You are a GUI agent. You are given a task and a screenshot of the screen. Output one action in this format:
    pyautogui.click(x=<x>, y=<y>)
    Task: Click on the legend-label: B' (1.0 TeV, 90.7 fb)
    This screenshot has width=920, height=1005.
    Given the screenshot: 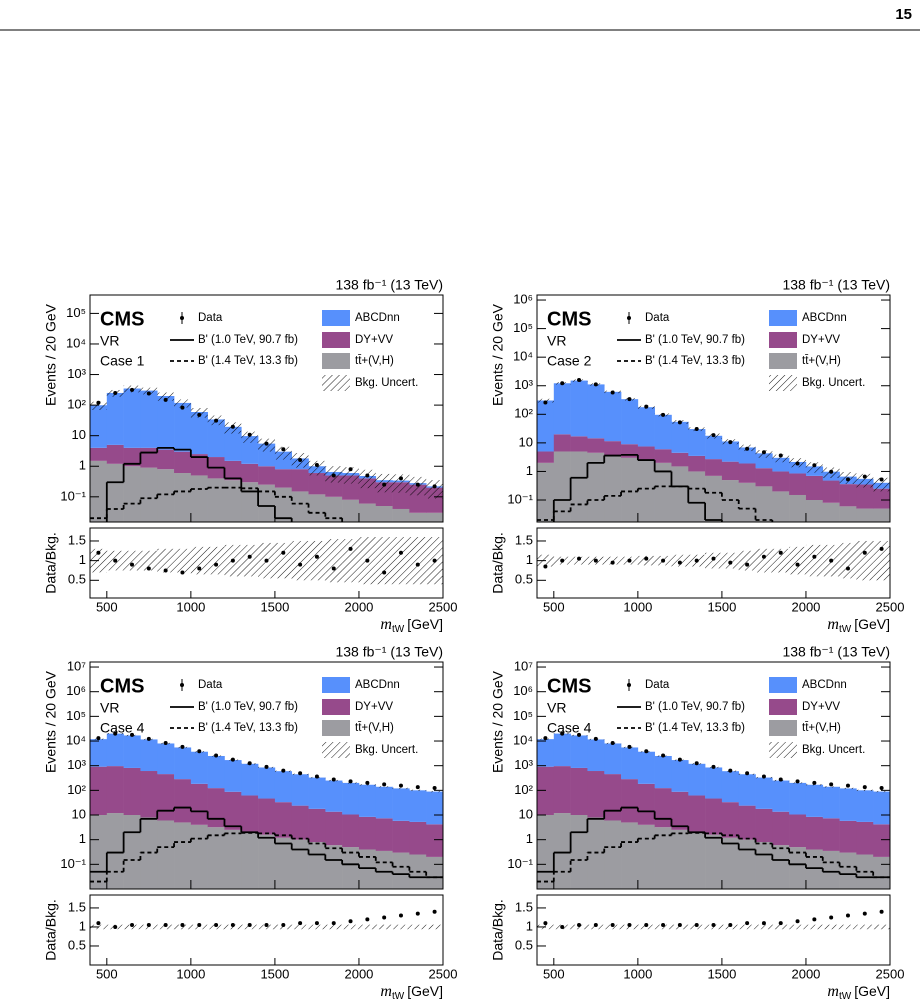 What is the action you would take?
    pyautogui.click(x=695, y=340)
    